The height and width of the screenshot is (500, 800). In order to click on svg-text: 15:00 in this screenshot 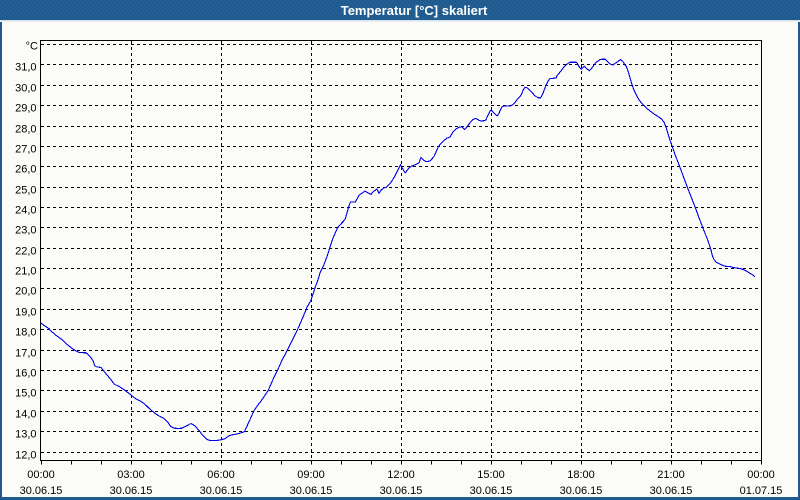, I will do `click(491, 475)`.